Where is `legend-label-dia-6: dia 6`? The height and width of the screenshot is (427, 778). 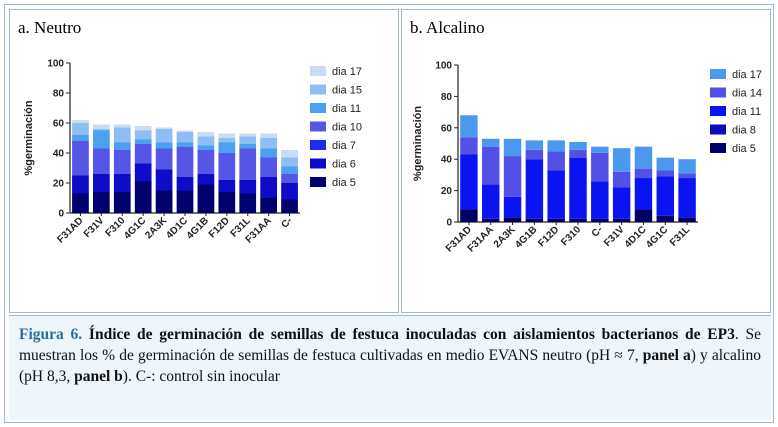
legend-label-dia-6: dia 6 is located at coordinates (344, 165).